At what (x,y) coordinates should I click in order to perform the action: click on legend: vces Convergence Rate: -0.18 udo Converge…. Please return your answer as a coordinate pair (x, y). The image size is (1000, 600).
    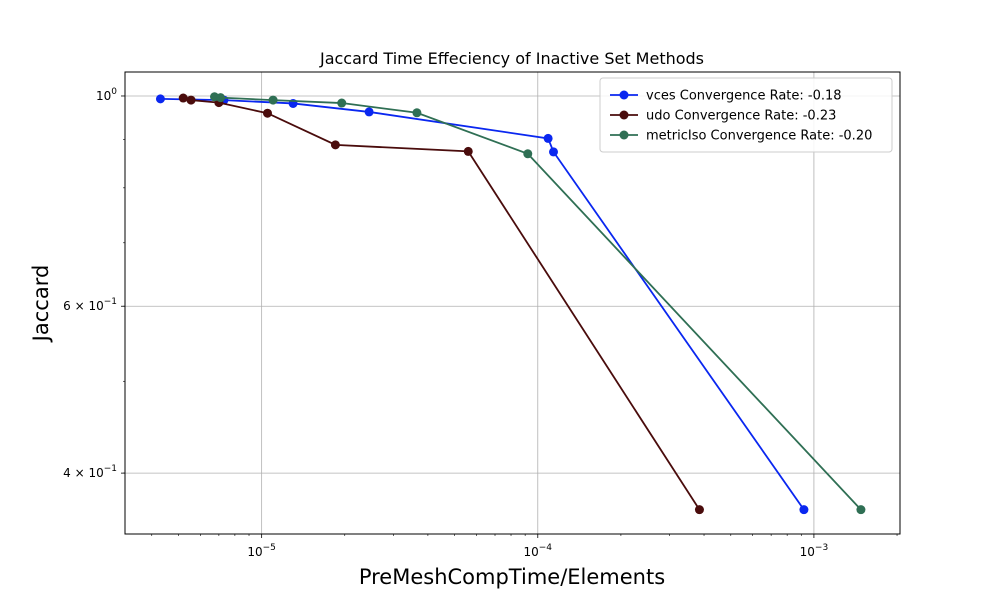
    Looking at the image, I should click on (746, 115).